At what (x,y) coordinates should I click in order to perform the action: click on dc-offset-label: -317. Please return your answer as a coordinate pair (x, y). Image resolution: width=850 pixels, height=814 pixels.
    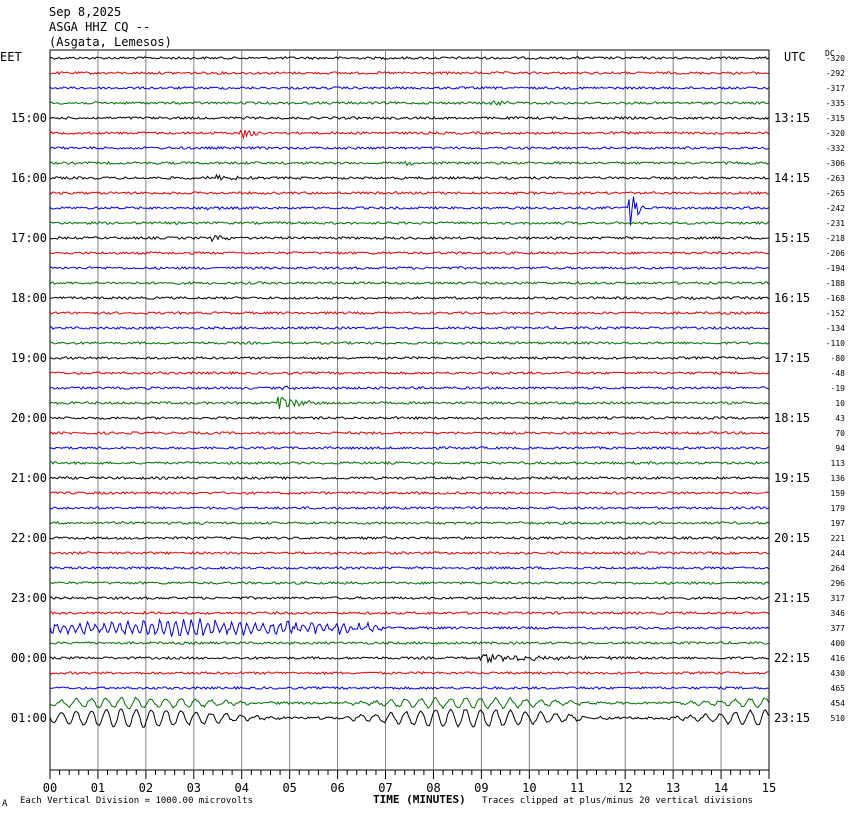
    Looking at the image, I should click on (835, 88).